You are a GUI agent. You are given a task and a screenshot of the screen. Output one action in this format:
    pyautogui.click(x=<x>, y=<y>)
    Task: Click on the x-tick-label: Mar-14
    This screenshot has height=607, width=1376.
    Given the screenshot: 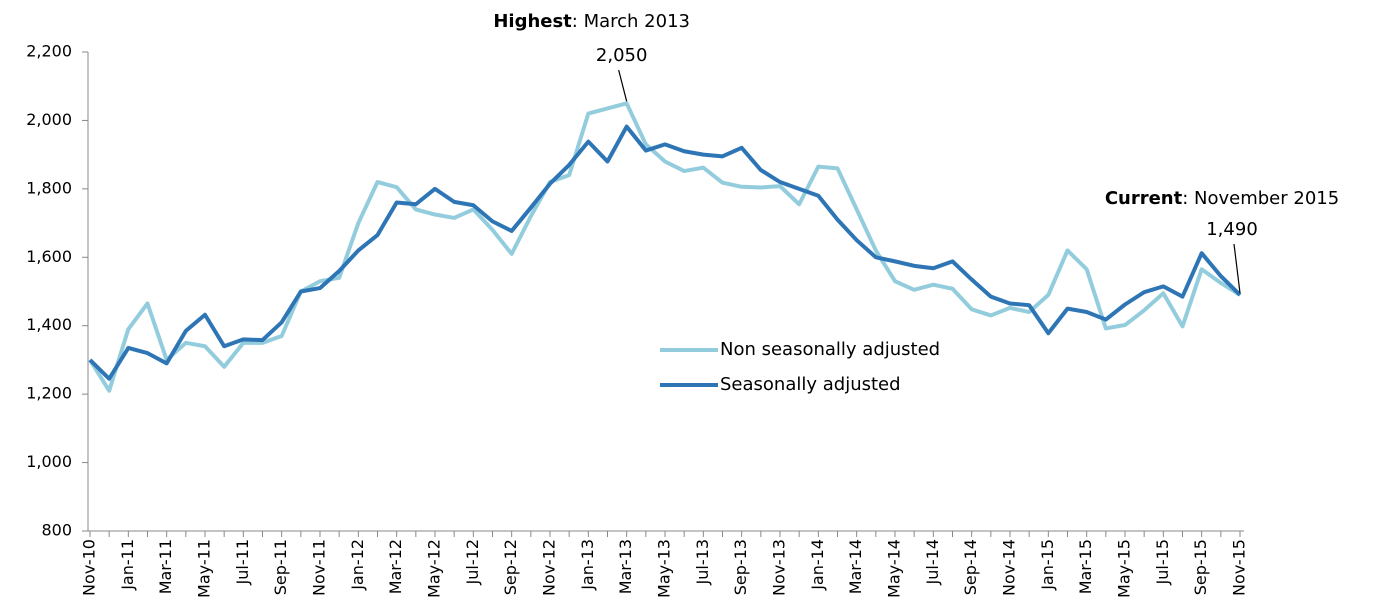 What is the action you would take?
    pyautogui.click(x=855, y=566)
    